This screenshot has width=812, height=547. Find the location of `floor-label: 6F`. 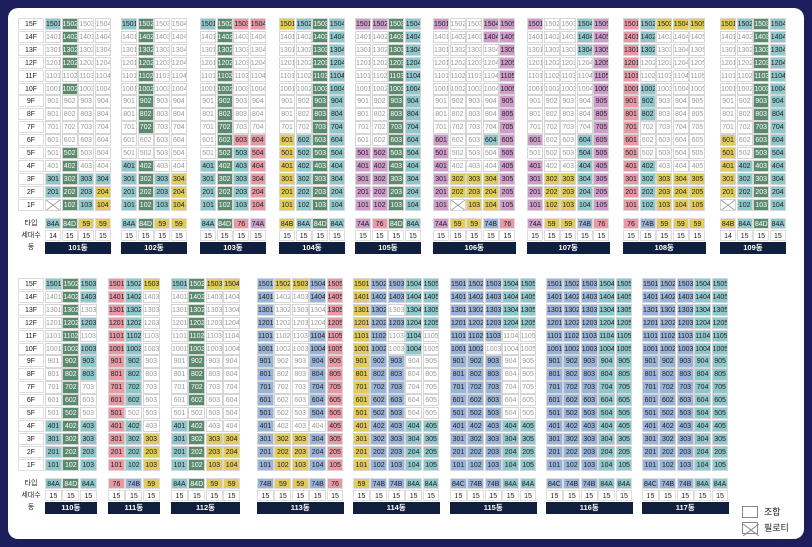

floor-label: 6F is located at coordinates (31, 400).